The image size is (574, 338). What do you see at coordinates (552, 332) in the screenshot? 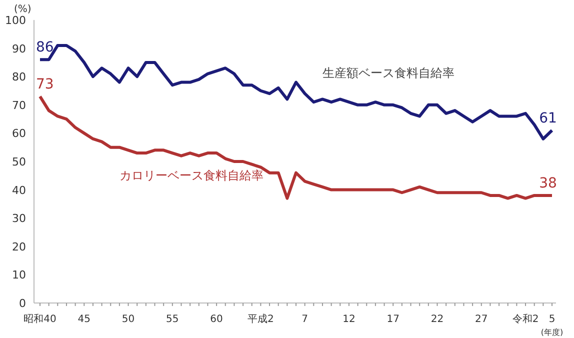
I see `x-axis-title: (年度)` at bounding box center [552, 332].